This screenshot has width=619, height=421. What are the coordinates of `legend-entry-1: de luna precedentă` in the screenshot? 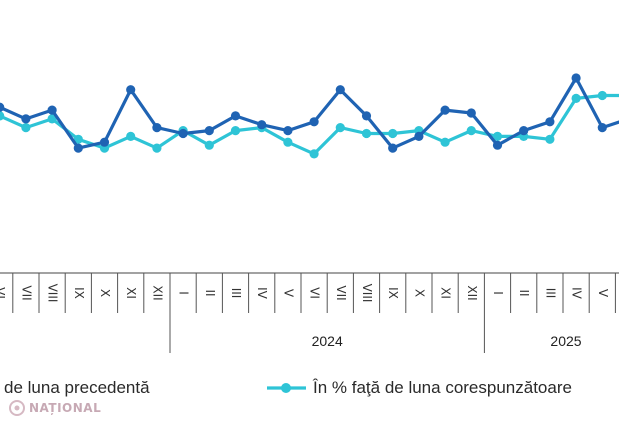 It's located at (77, 387).